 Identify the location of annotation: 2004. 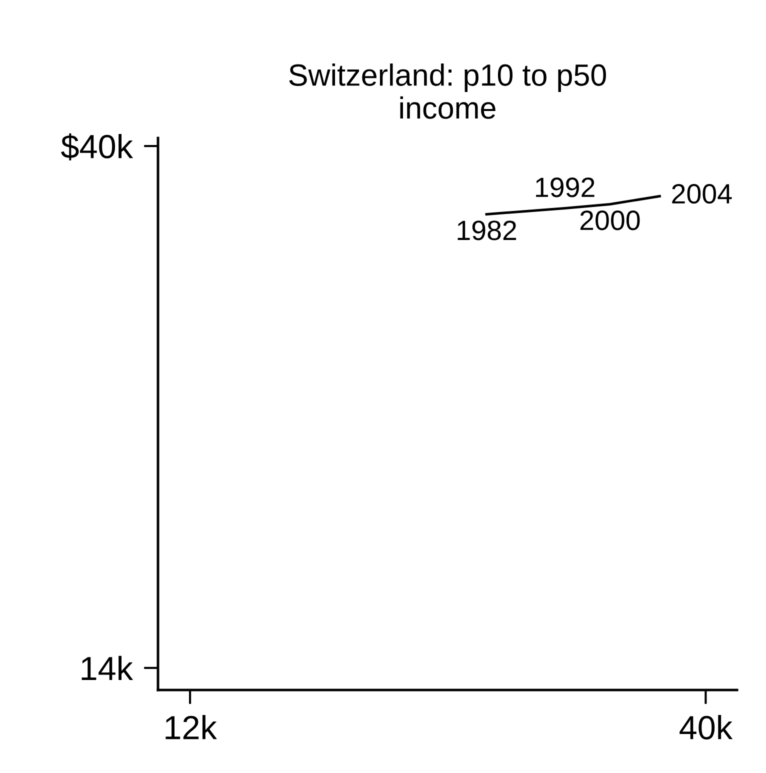
(702, 194).